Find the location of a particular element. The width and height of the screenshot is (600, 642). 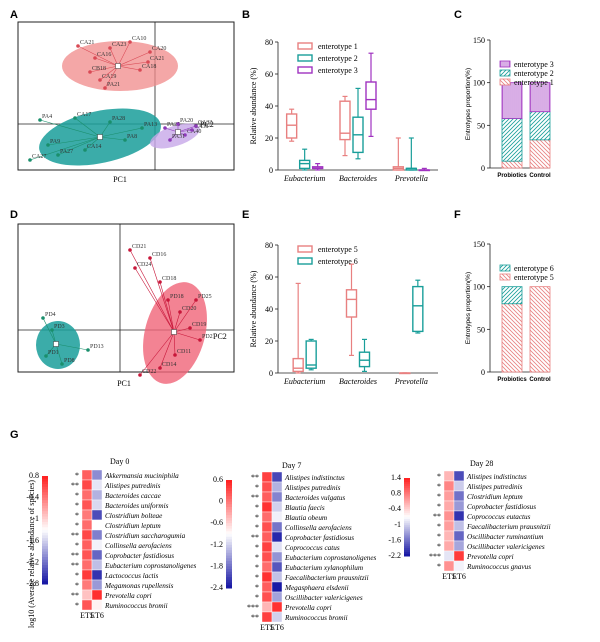

colorbar-tick-label: -1 is located at coordinates (397, 524).